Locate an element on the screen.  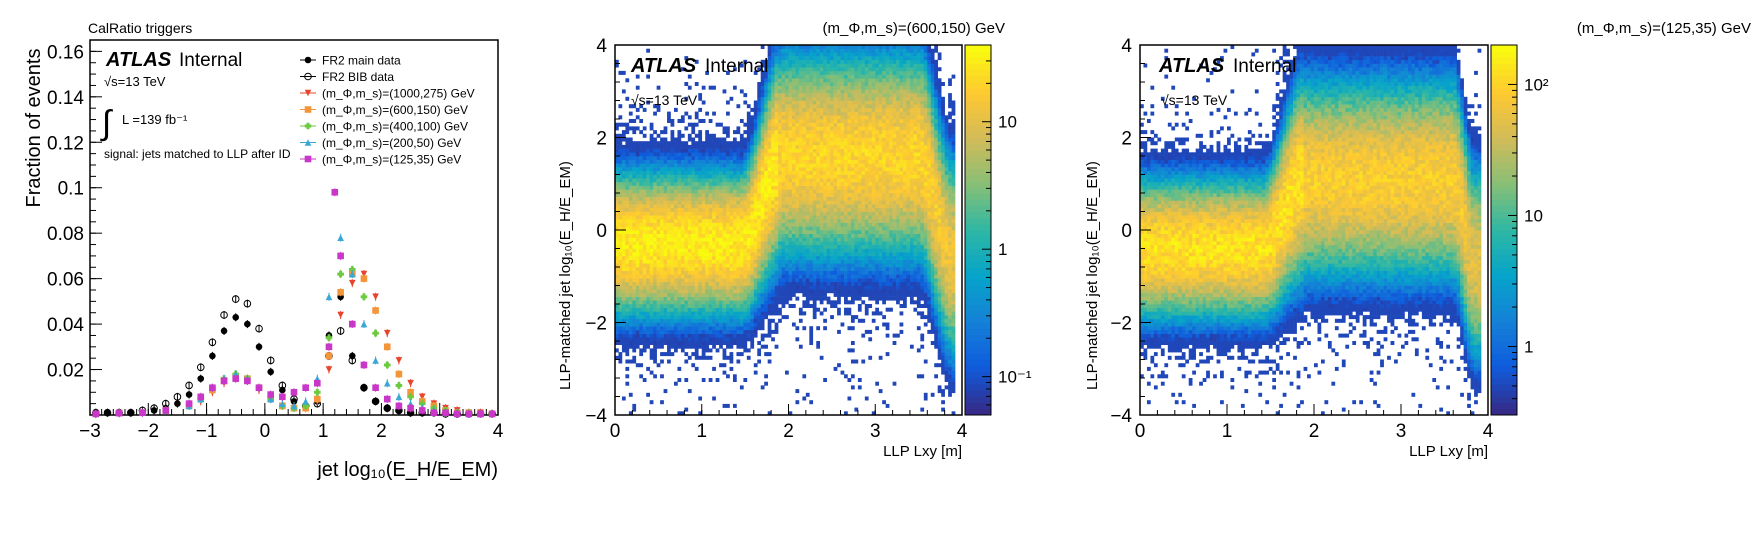
integral-symbol: ∫ is located at coordinates (106, 123).